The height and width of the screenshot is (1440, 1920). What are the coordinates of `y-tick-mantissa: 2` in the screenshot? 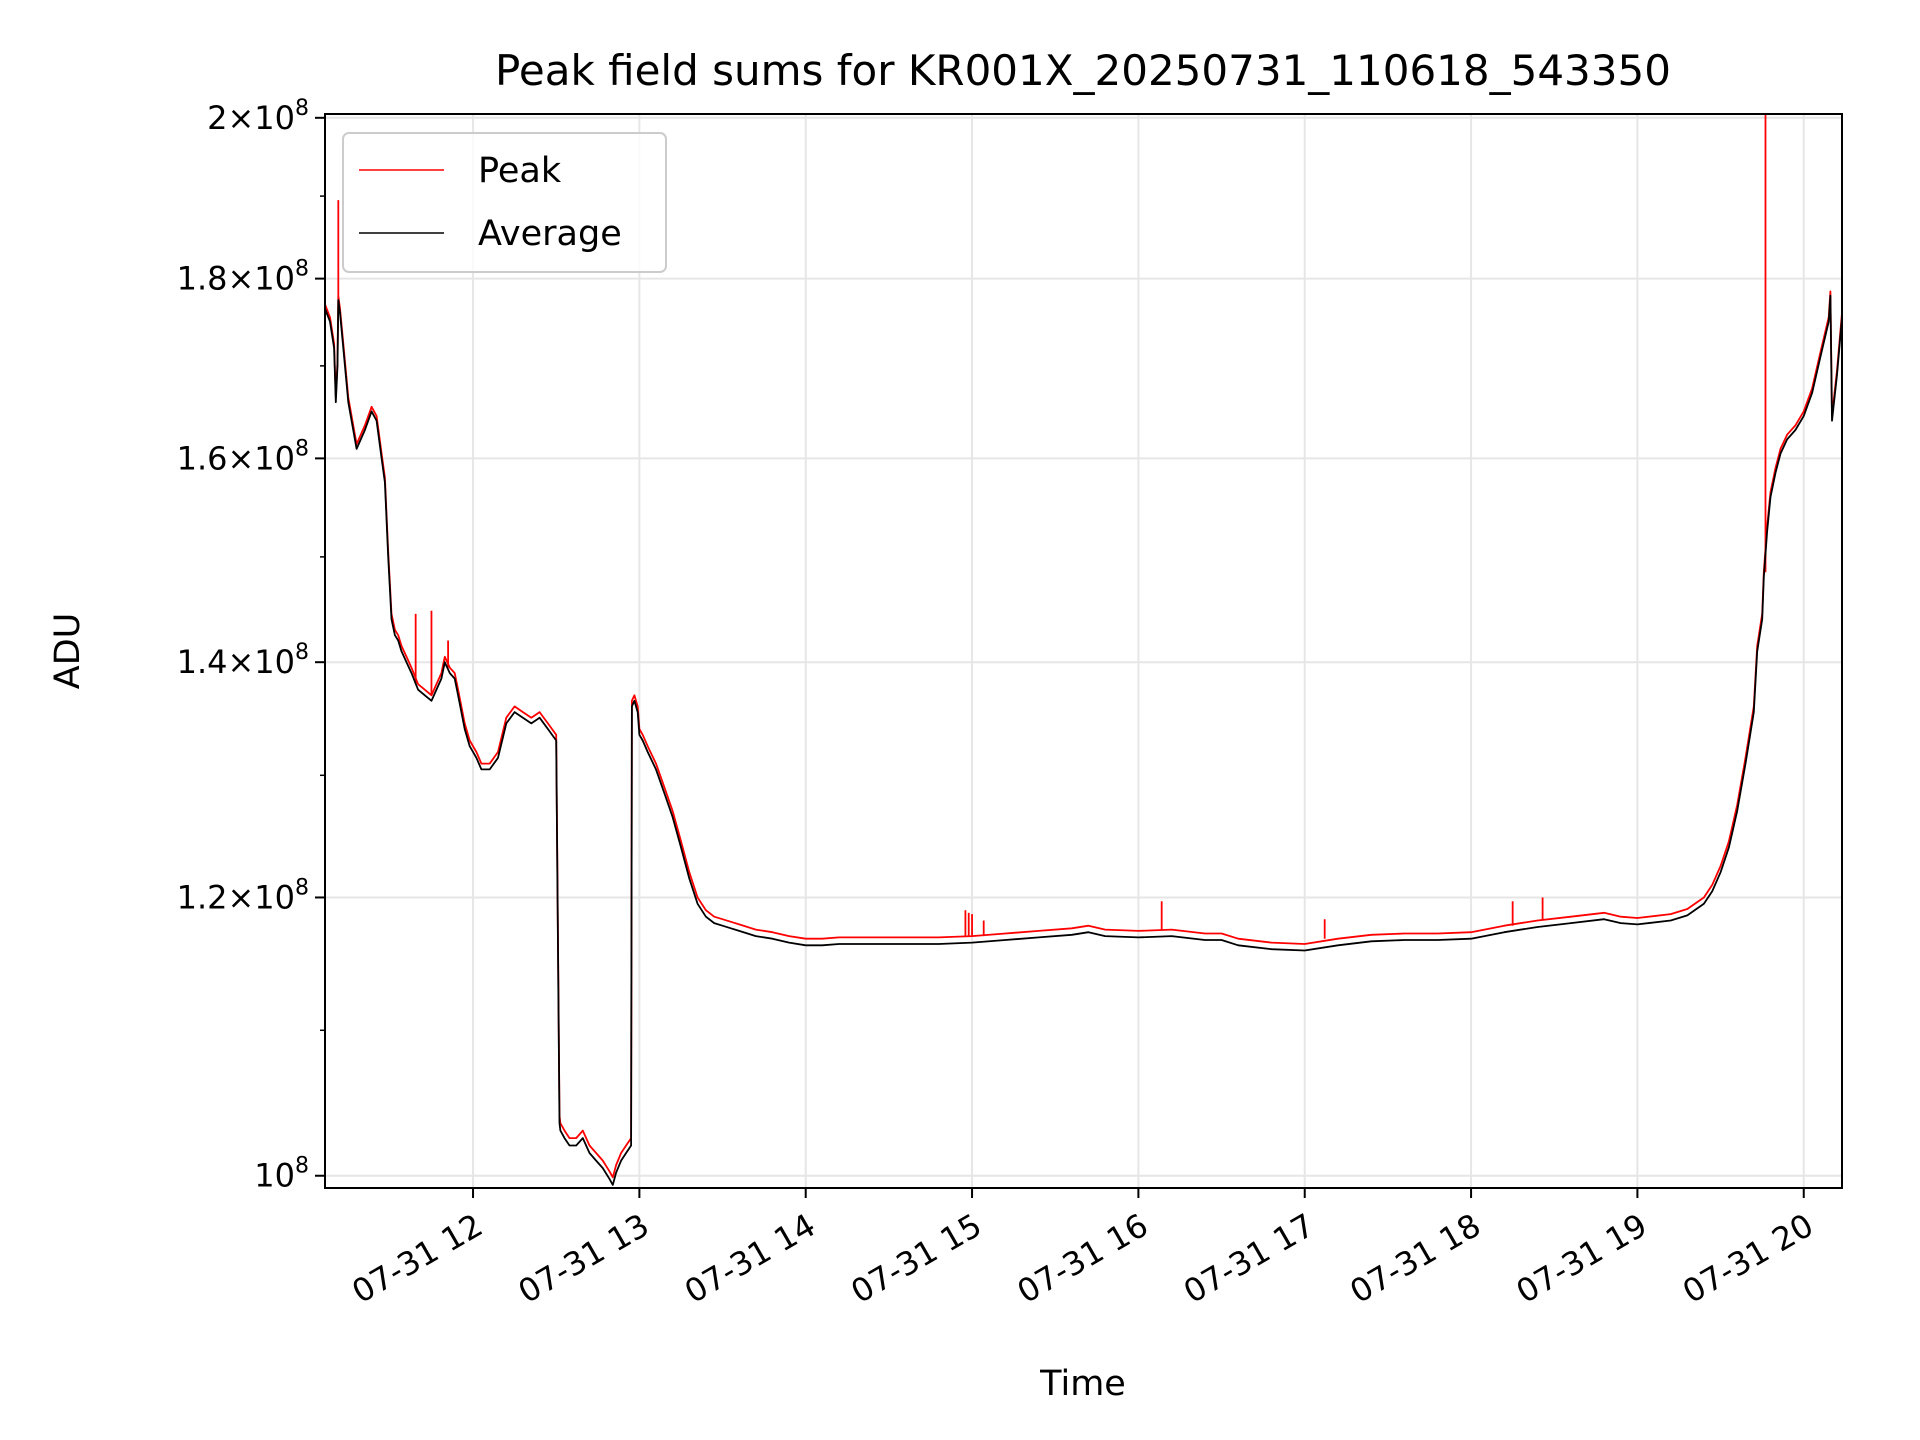 It's located at (217, 118).